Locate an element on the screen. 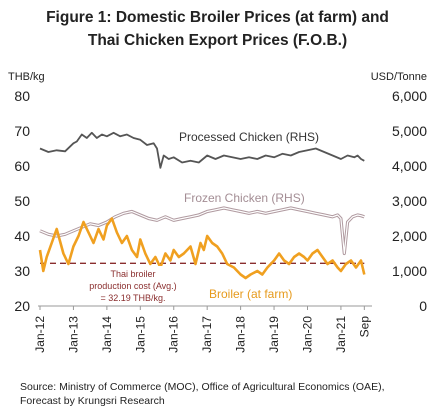  broiler-label: Broiler (at farm) is located at coordinates (250, 294).